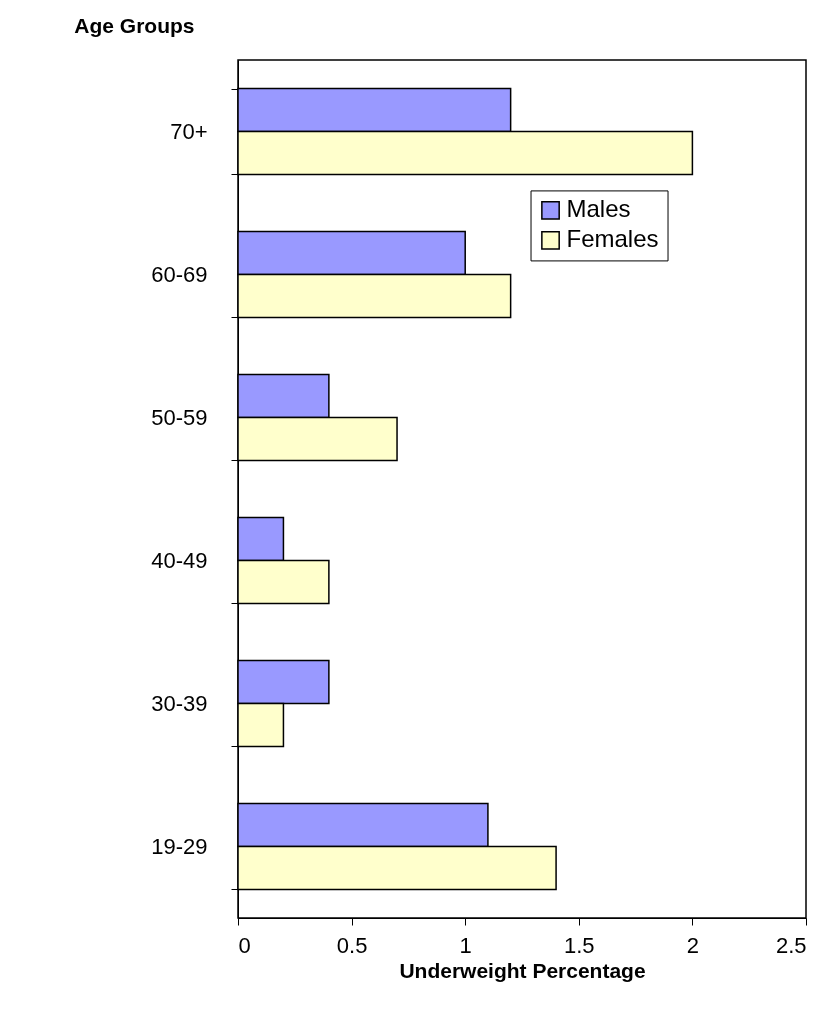  What do you see at coordinates (598, 209) in the screenshot?
I see `legend-label: Males` at bounding box center [598, 209].